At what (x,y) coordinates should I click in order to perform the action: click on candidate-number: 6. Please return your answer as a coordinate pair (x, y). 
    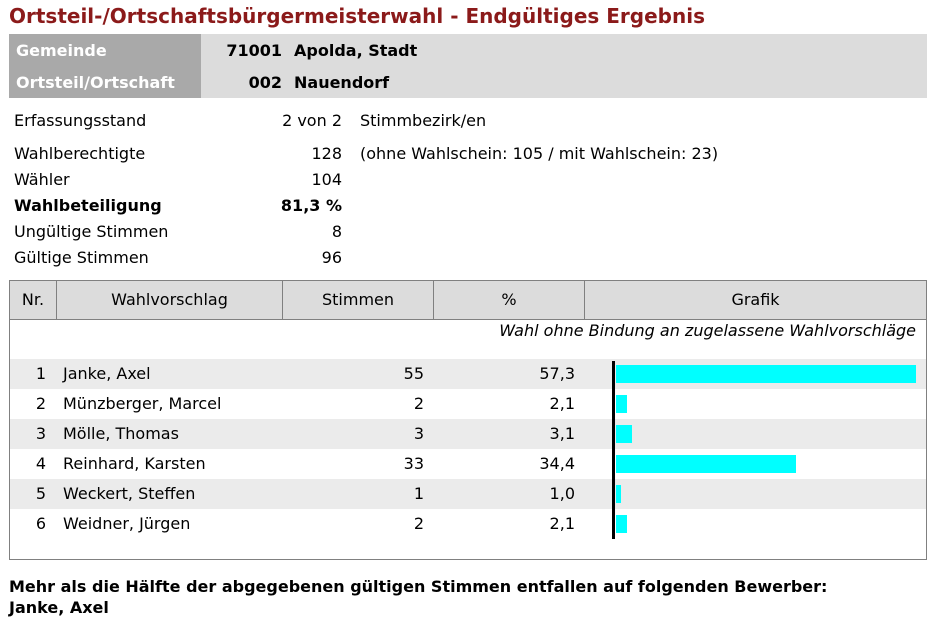
    Looking at the image, I should click on (40, 523).